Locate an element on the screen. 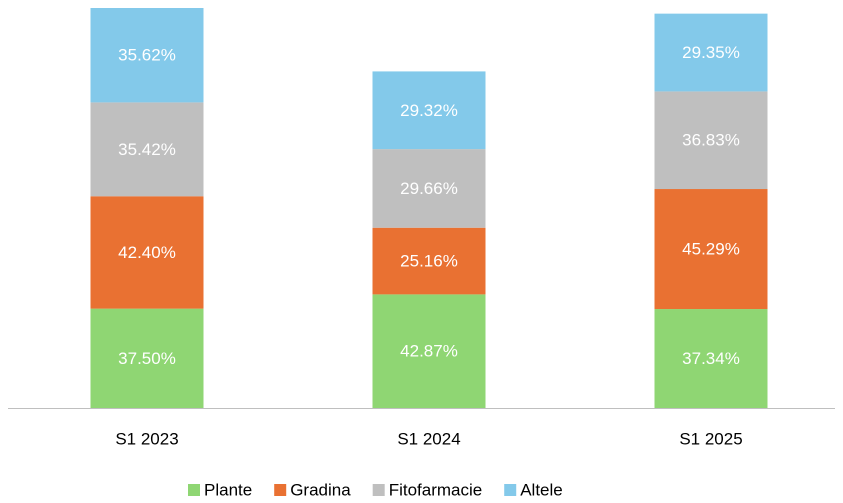 The image size is (843, 503). category-label: S1 2025 is located at coordinates (710, 438).